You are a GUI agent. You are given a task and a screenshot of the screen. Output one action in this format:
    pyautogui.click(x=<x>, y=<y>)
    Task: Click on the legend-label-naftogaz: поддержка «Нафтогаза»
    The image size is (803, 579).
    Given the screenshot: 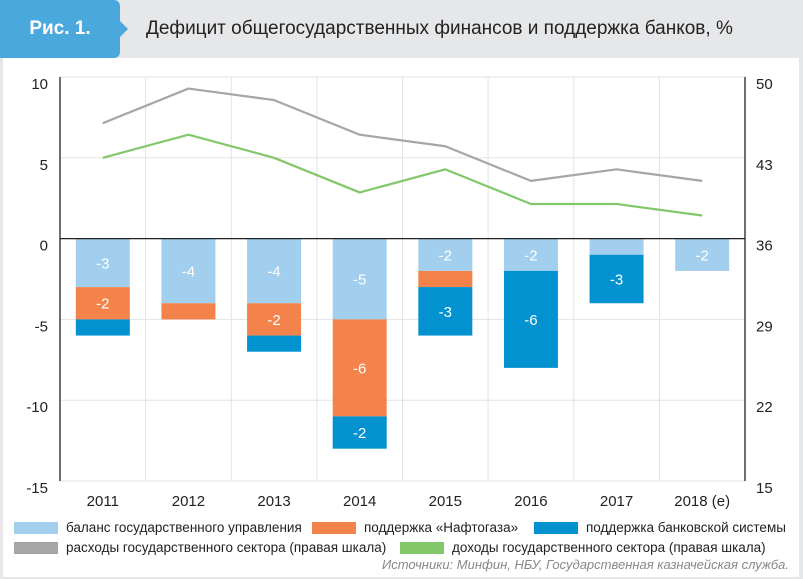 What is the action you would take?
    pyautogui.click(x=441, y=527)
    